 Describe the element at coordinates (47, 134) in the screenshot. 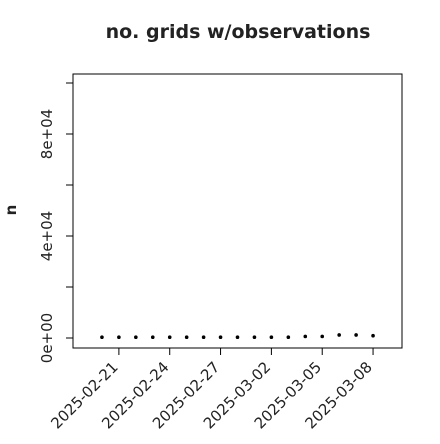

I see `y-tick-label: 8e+04` at that location.